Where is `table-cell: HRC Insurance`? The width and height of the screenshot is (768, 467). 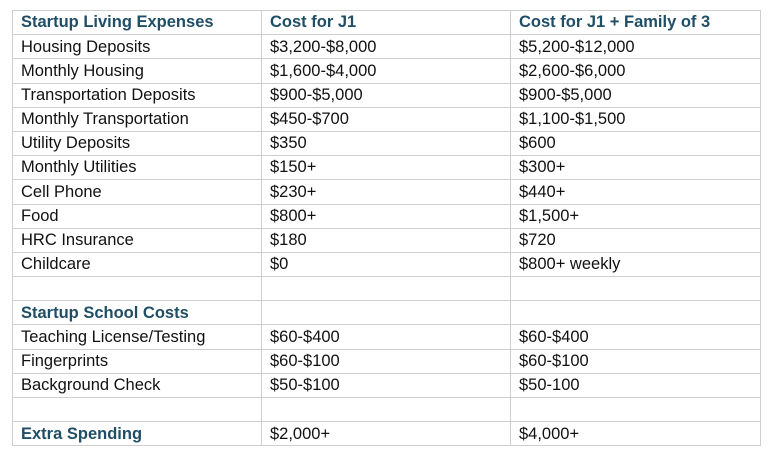 table-cell: HRC Insurance is located at coordinates (137, 240).